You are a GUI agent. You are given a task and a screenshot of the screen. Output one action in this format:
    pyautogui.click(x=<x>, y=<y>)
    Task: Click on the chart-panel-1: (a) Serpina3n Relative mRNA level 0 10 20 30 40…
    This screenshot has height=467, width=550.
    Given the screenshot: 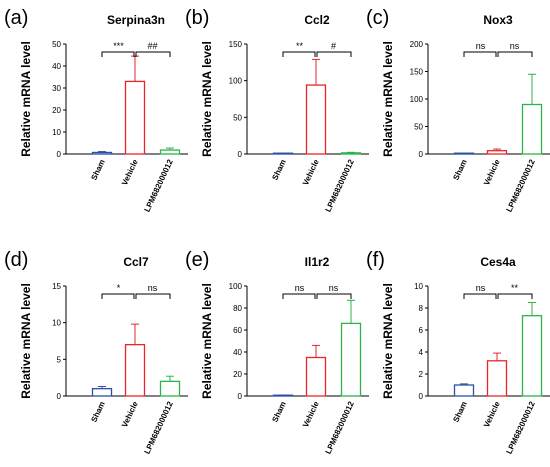 What is the action you would take?
    pyautogui.click(x=96, y=110)
    